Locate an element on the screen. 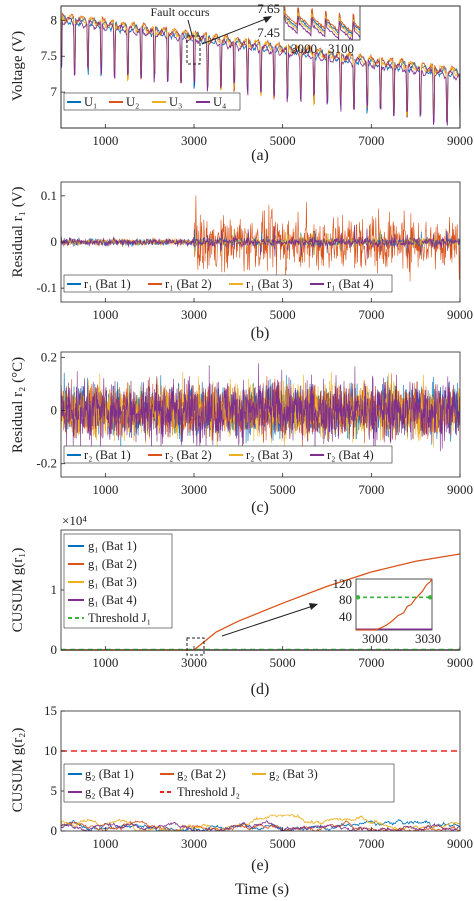  inset-d-ytick-80: 80 is located at coordinates (345, 599).